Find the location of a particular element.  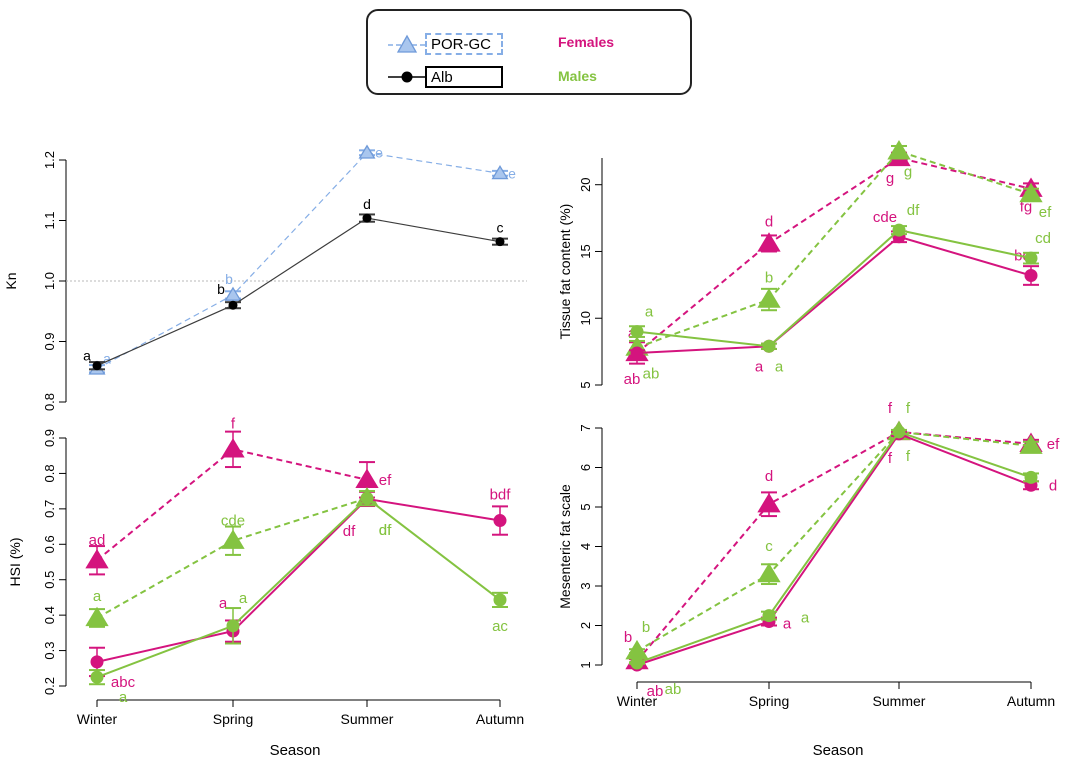

significance-label: df is located at coordinates (385, 530).